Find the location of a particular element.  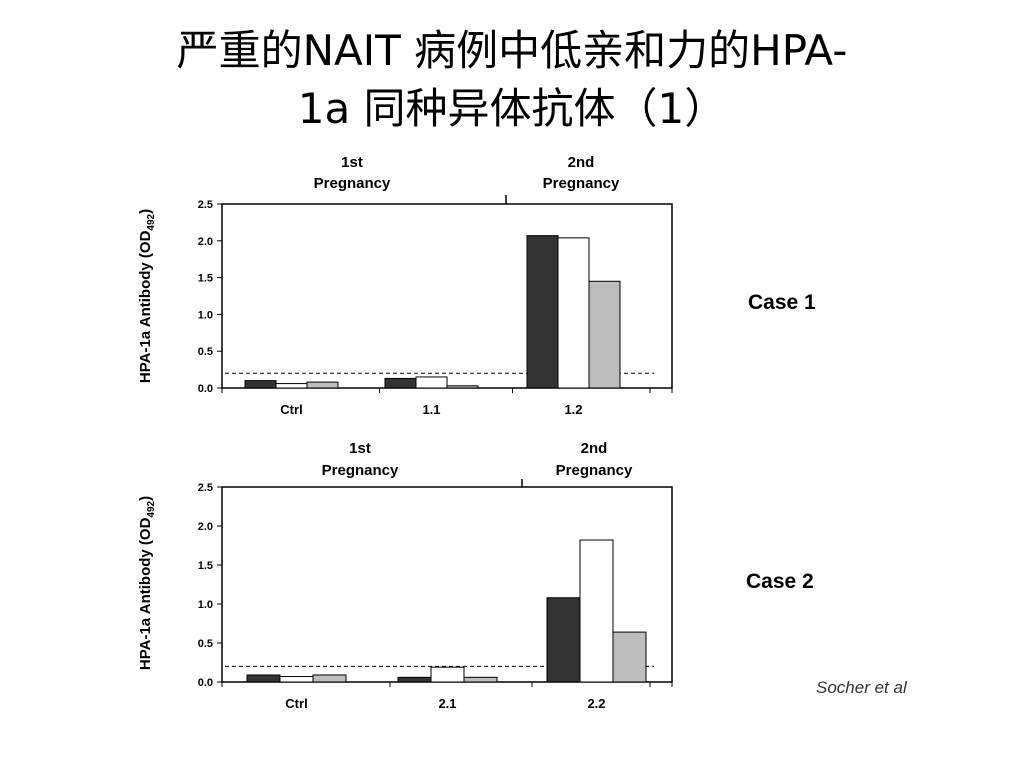

chart-1-bar-s1-1.2 is located at coordinates (542, 312).